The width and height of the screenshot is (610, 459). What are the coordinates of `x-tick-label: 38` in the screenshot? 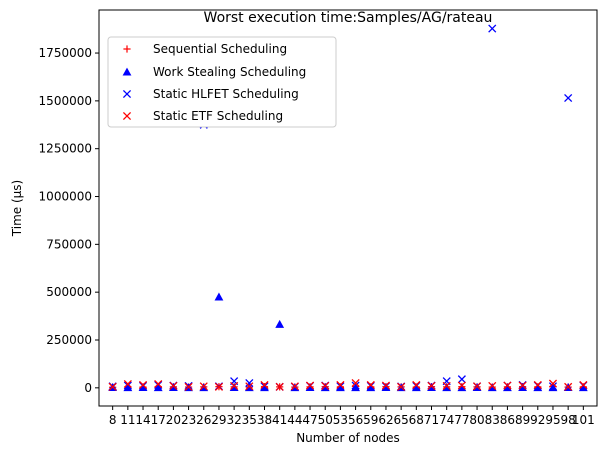 It's located at (264, 420).